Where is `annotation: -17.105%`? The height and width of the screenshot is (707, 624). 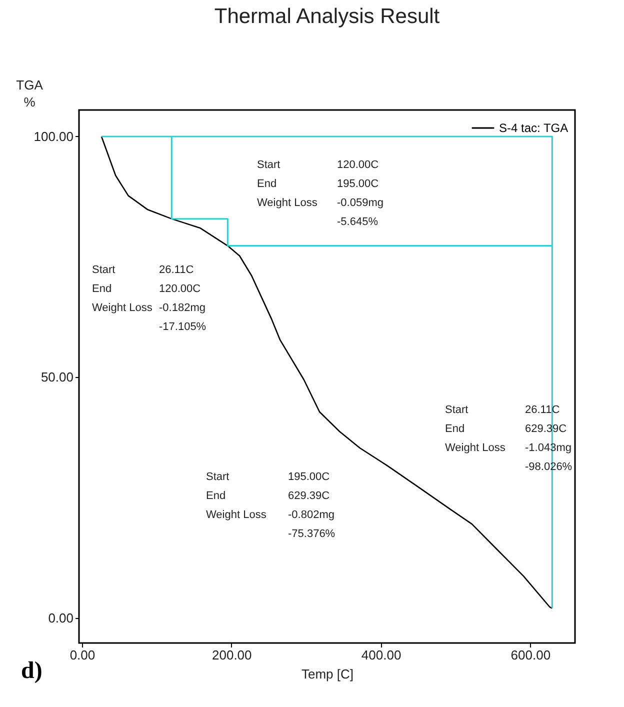 annotation: -17.105% is located at coordinates (182, 327).